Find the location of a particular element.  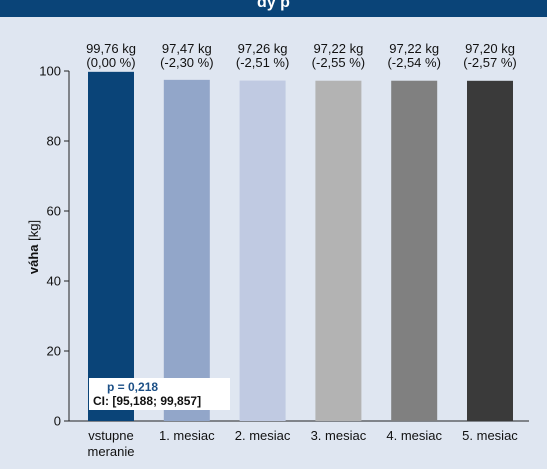

y-tick-label: 20 is located at coordinates (54, 351).